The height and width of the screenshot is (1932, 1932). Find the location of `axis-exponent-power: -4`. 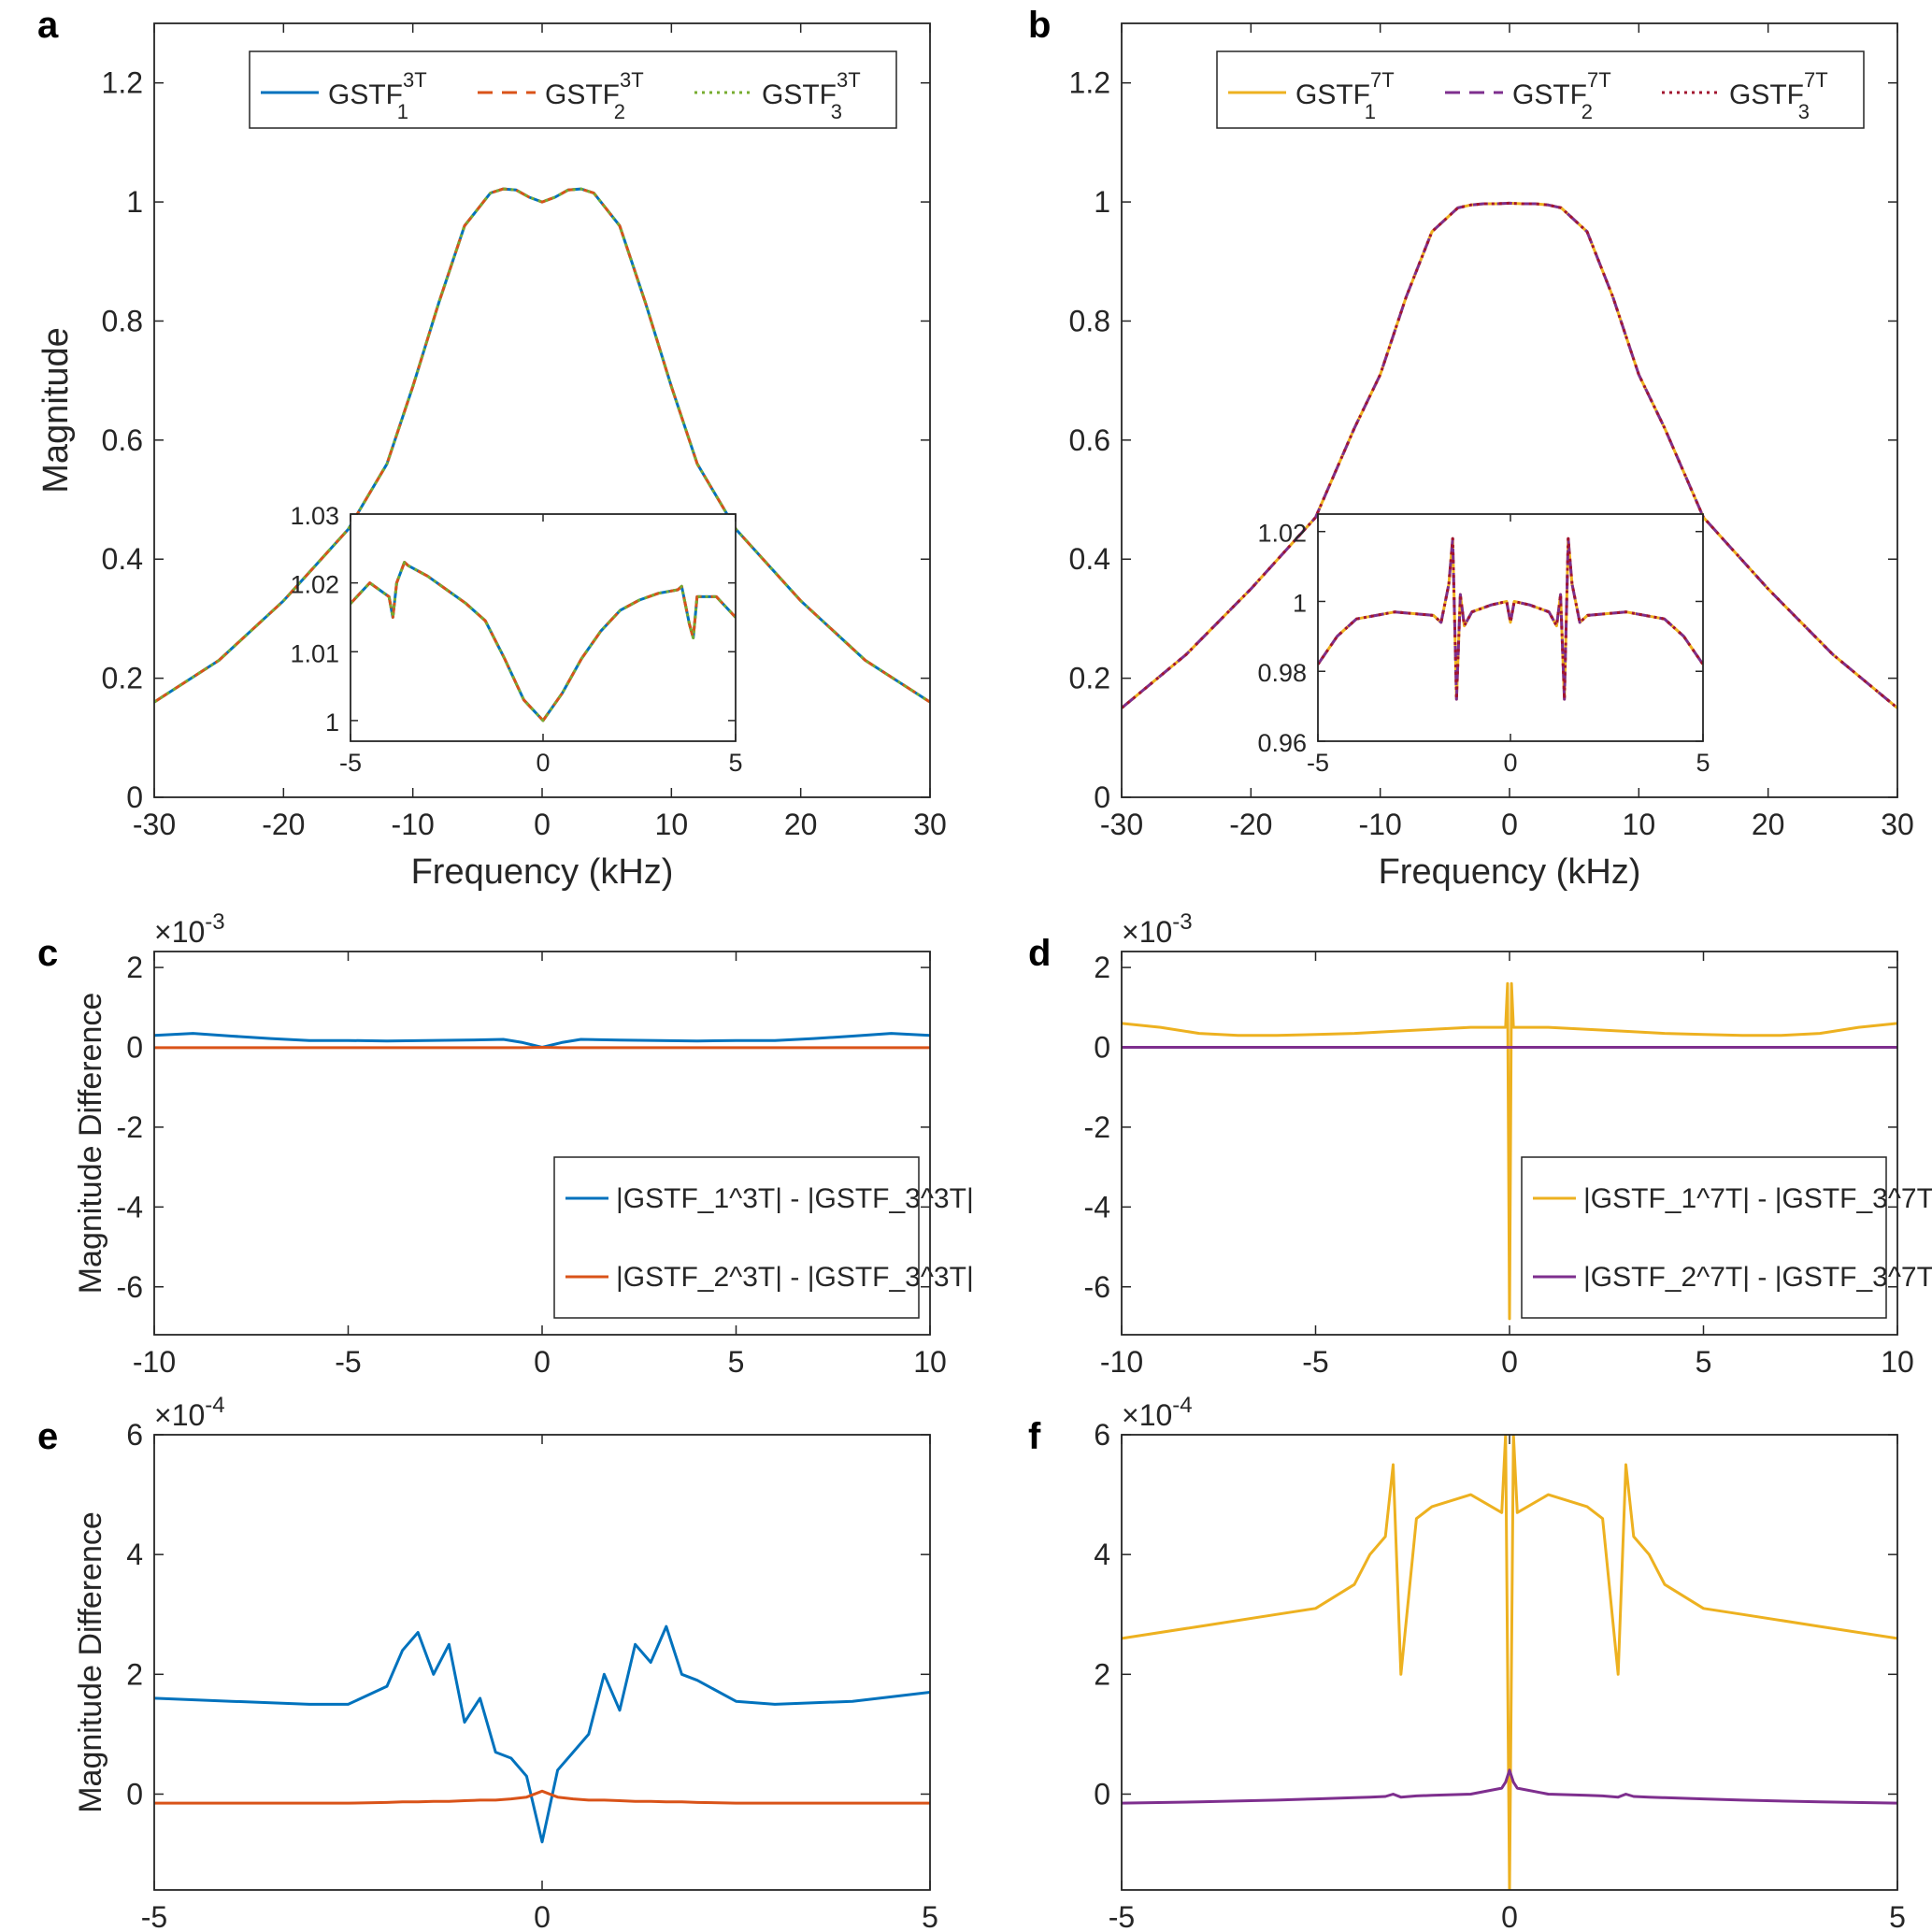

axis-exponent-power: -4 is located at coordinates (214, 1405).